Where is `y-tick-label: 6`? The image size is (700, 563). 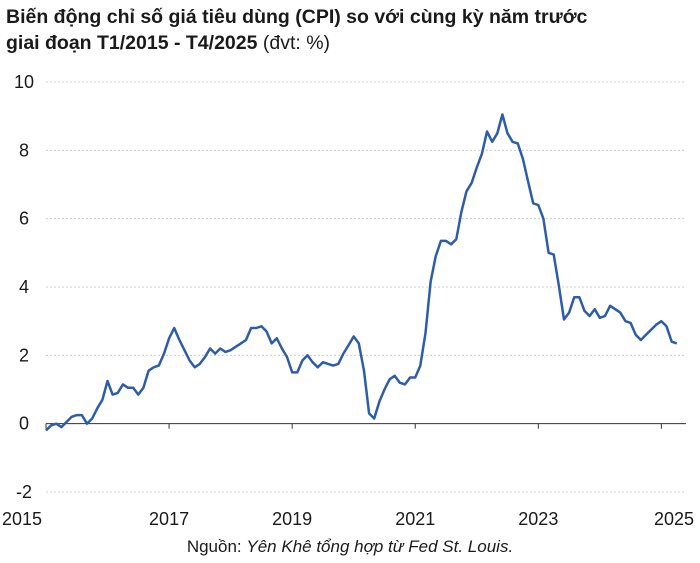 y-tick-label: 6 is located at coordinates (24, 219).